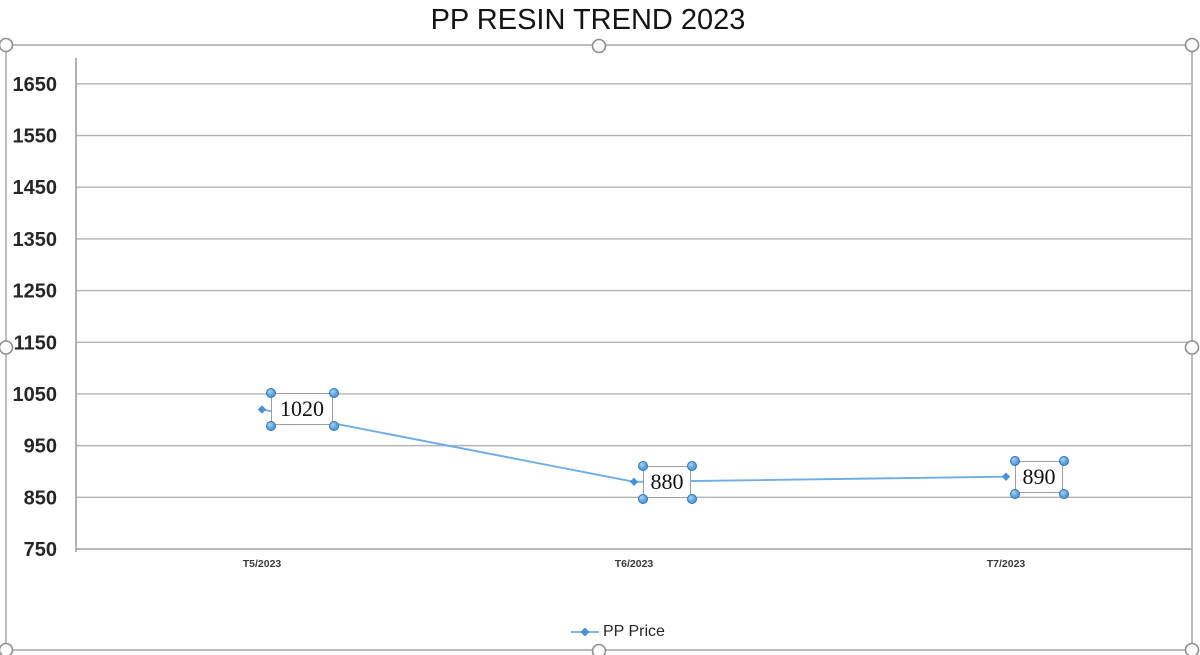 This screenshot has height=655, width=1200. What do you see at coordinates (35, 292) in the screenshot?
I see `y-tick-label: 1250` at bounding box center [35, 292].